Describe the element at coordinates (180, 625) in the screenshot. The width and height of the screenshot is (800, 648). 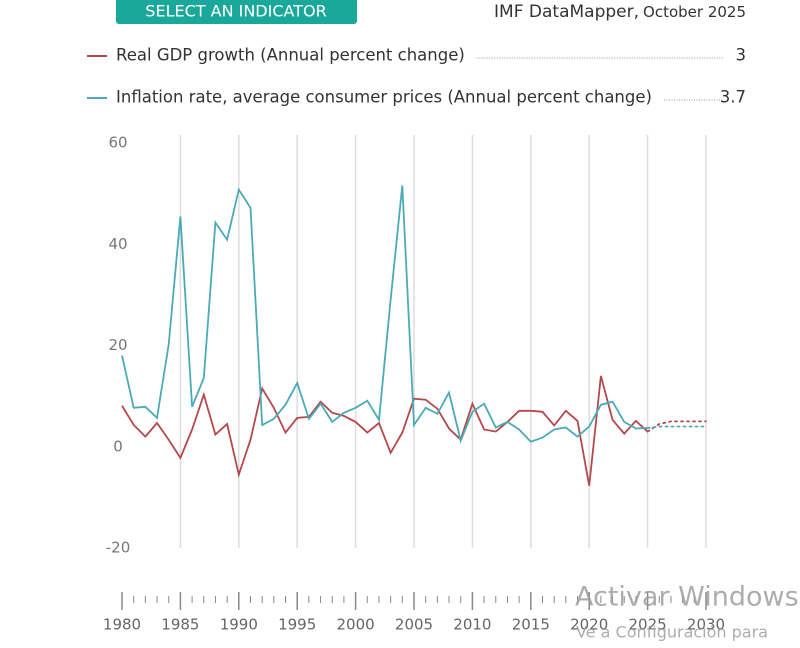
I see `x-tick-label: 1985` at that location.